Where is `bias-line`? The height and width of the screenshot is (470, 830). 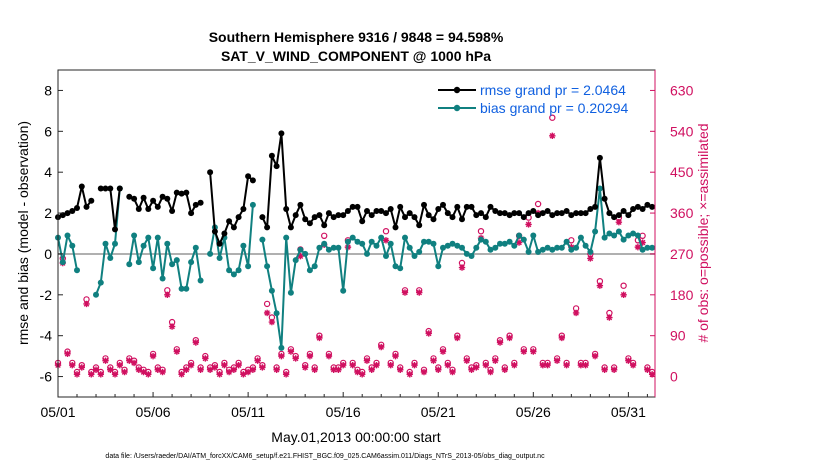
bias-line is located at coordinates (165, 262).